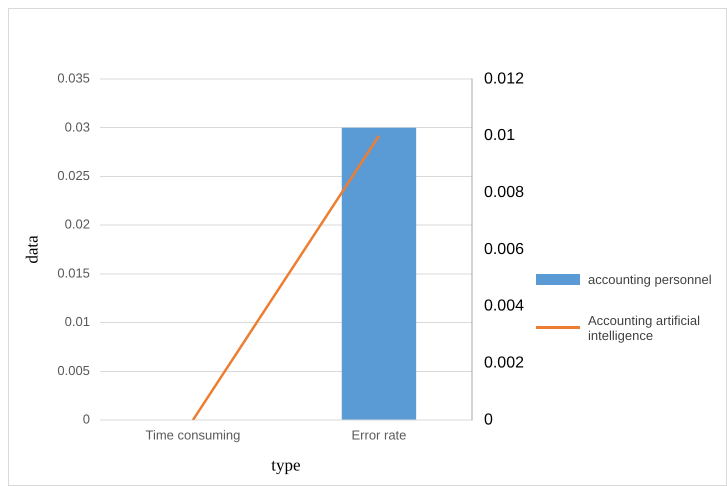 The height and width of the screenshot is (486, 727). I want to click on y-axis-title: data, so click(32, 249).